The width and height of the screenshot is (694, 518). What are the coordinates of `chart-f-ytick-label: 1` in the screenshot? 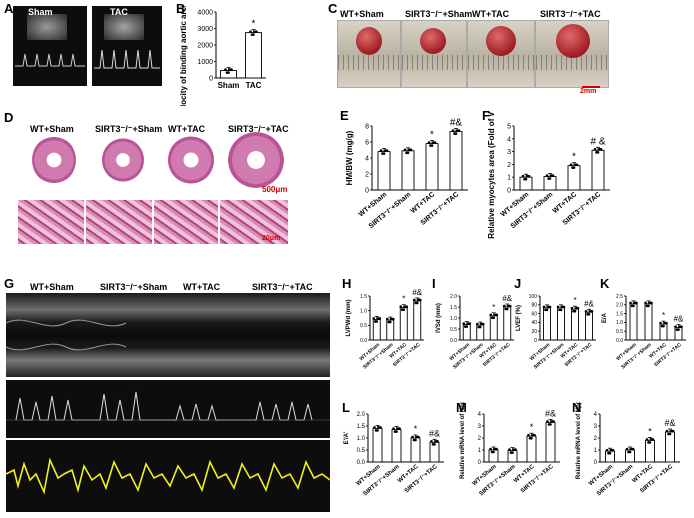 It's located at (509, 178).